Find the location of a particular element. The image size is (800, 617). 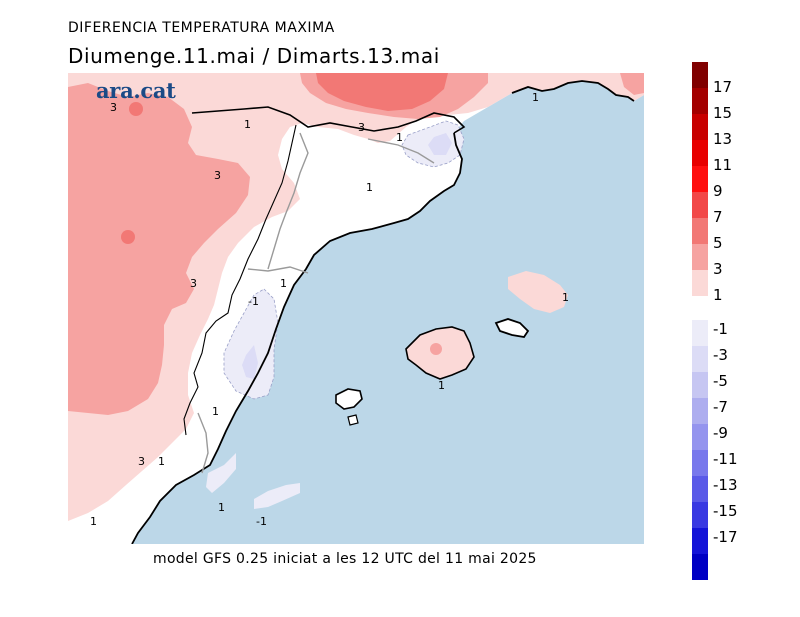

legend-label: -3 is located at coordinates (720, 355).